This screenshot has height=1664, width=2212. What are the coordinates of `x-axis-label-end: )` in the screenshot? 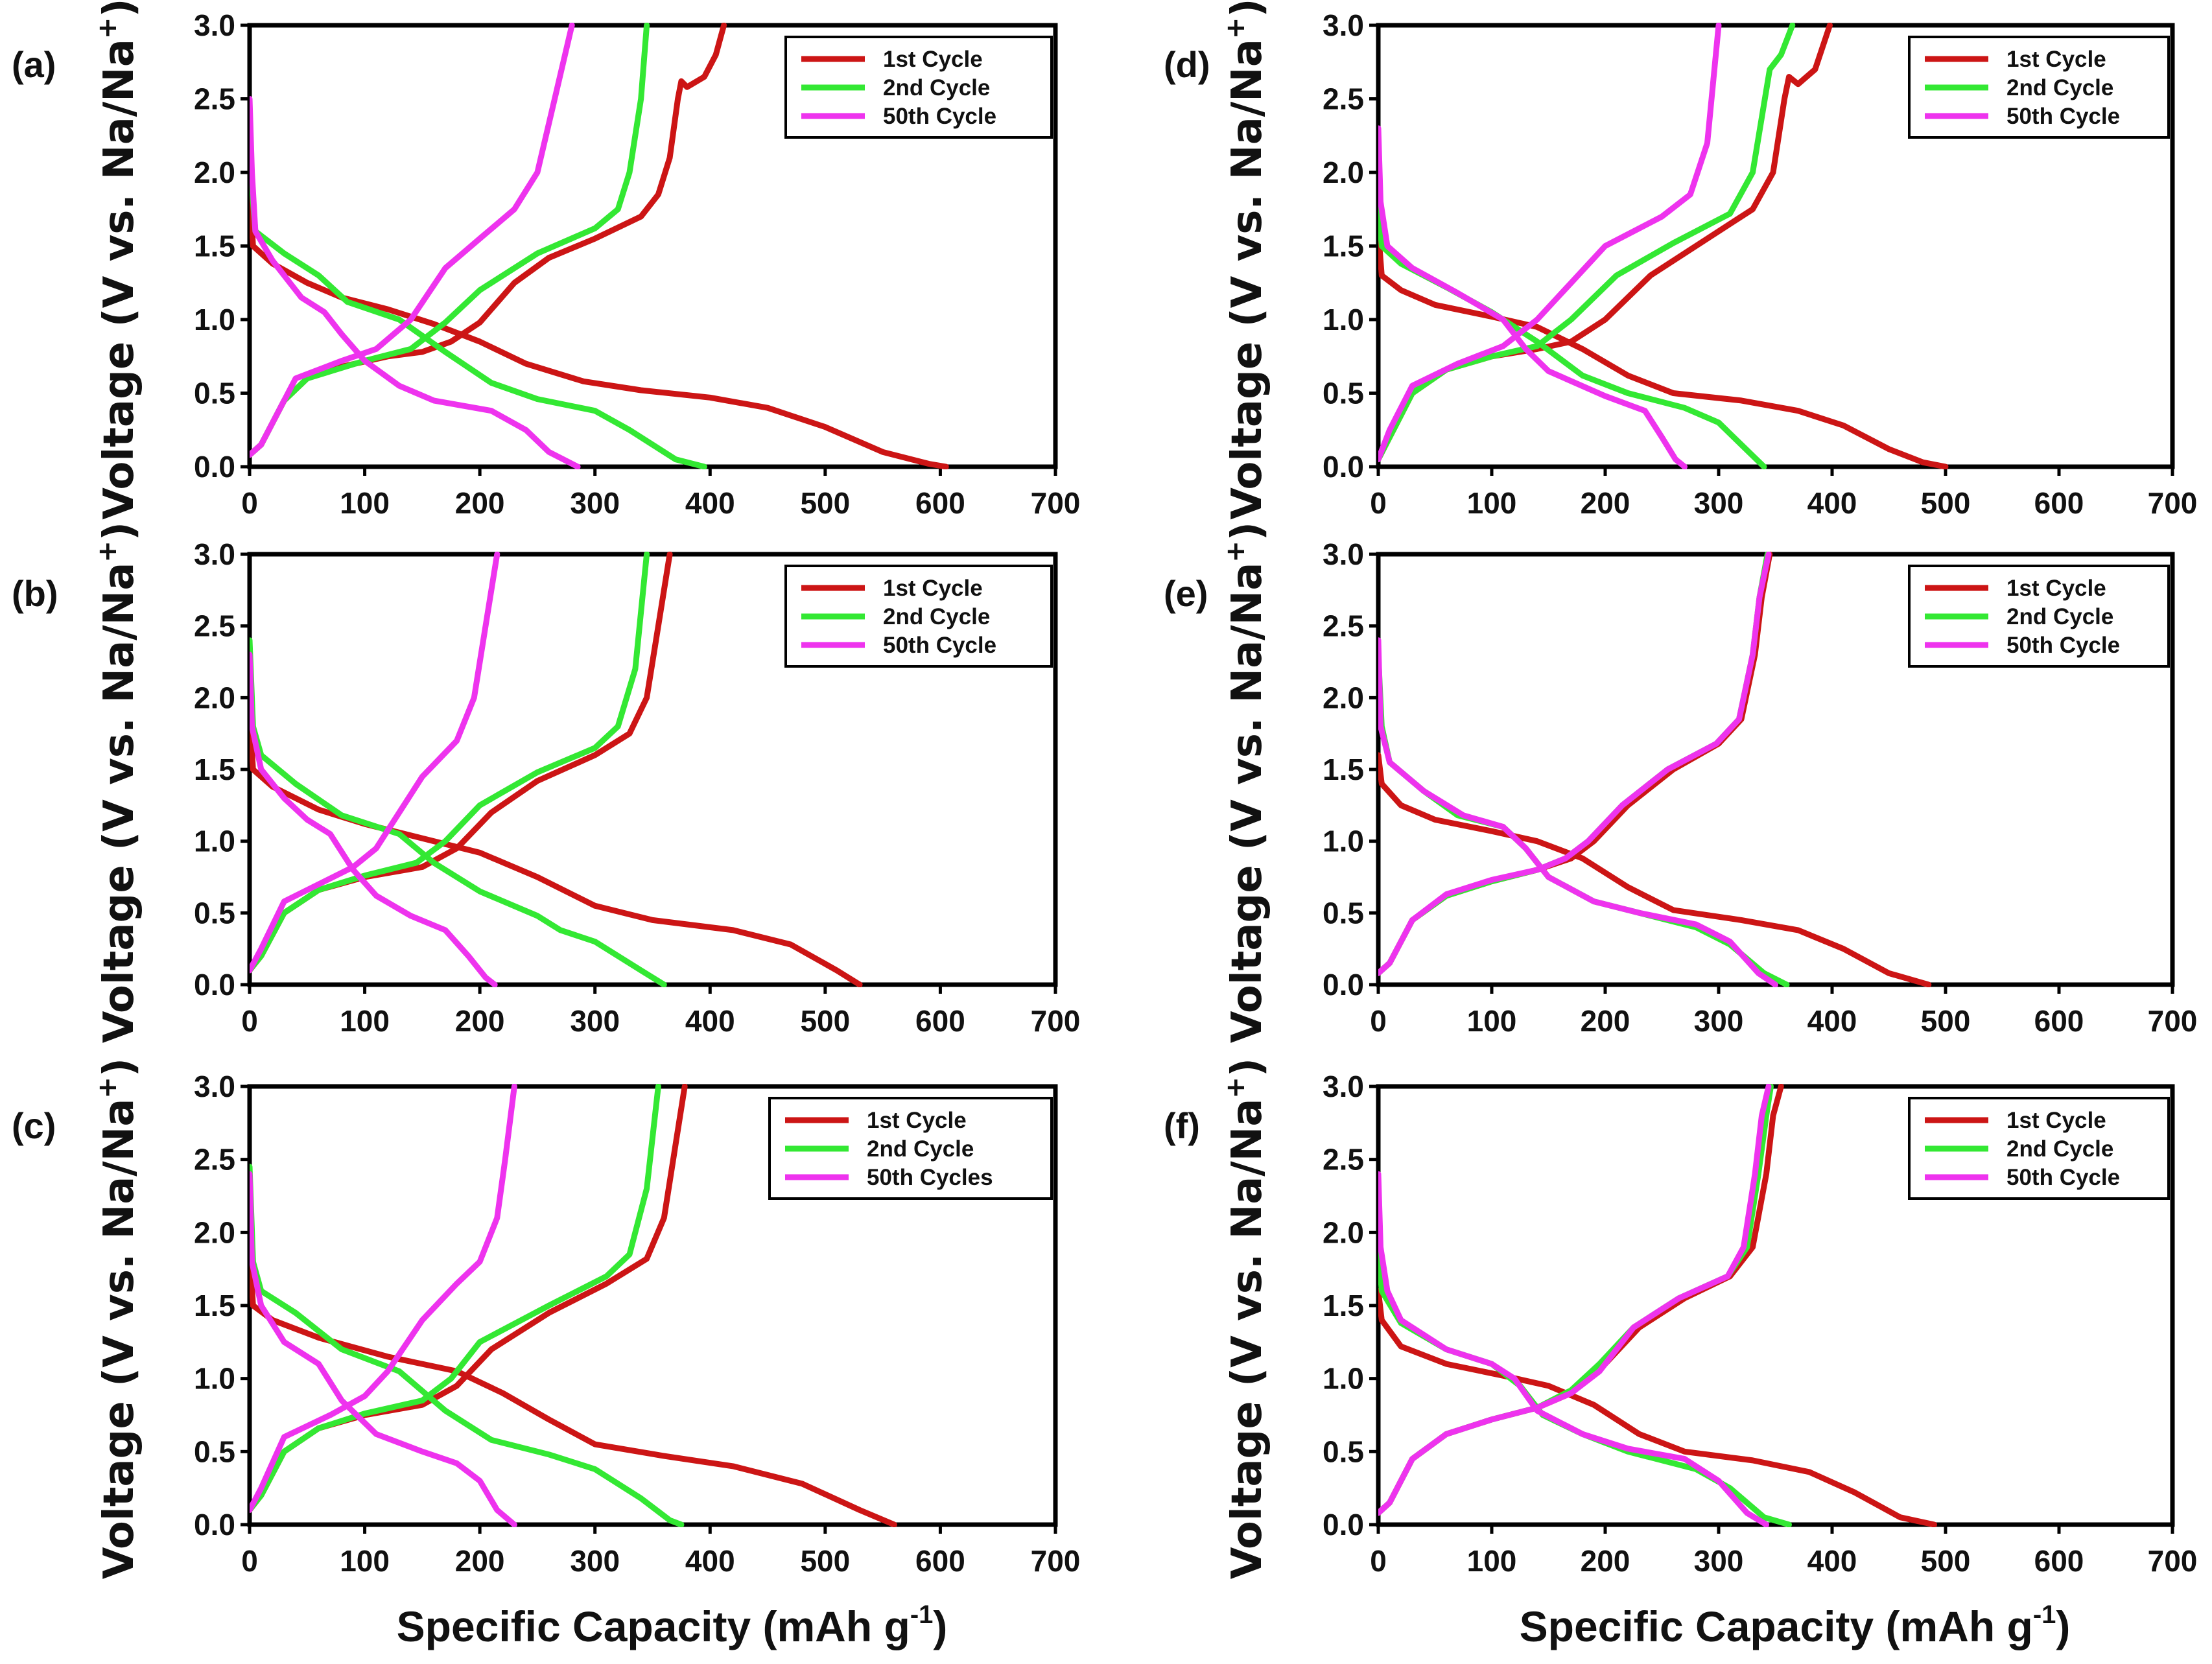 It's located at (2063, 1626).